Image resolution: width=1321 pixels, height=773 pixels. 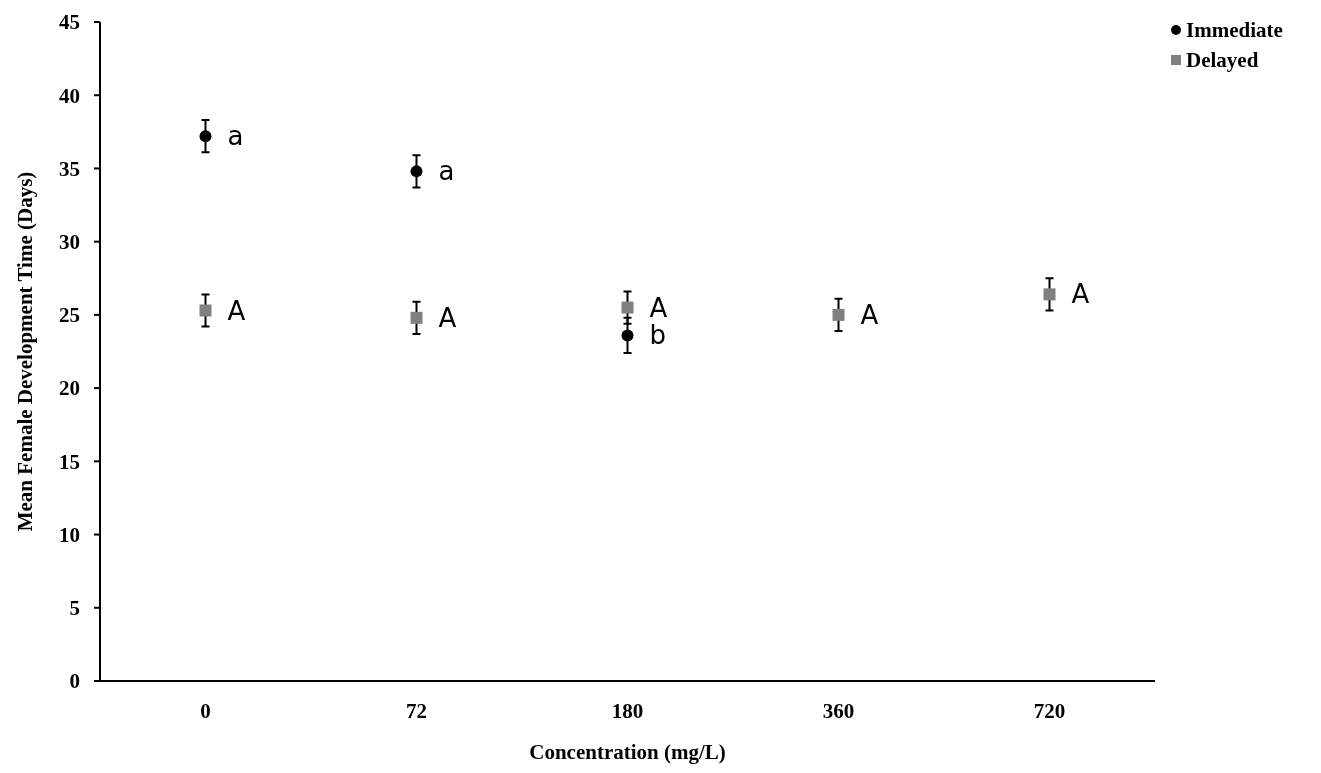 What do you see at coordinates (69, 95) in the screenshot?
I see `y-tick-label: 40` at bounding box center [69, 95].